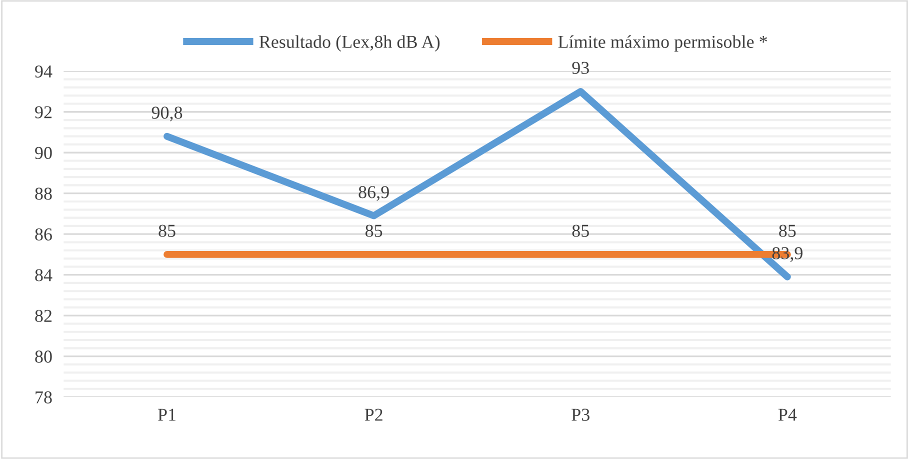 This screenshot has height=459, width=909. Describe the element at coordinates (349, 43) in the screenshot. I see `legend-label: Resultado (Lex,8h dB A)` at that location.